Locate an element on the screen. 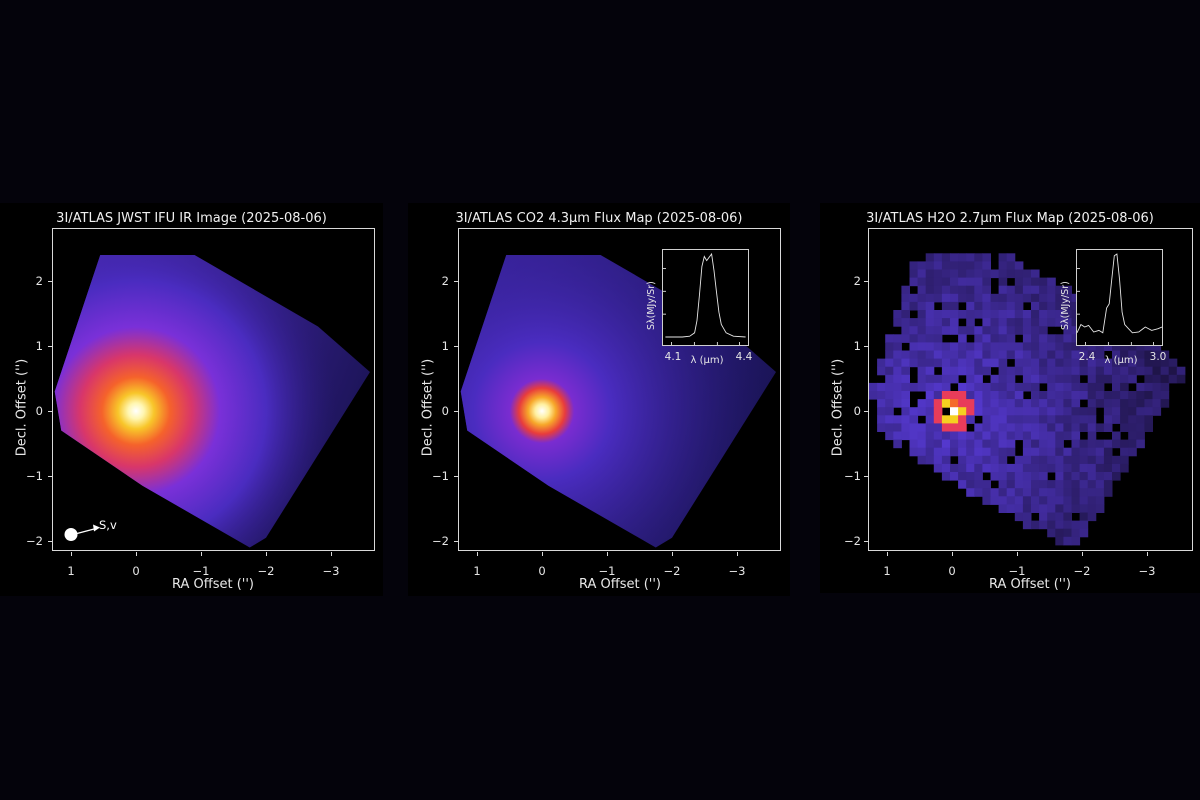 This screenshot has width=1200, height=800. plot-axes: 1 0 −1 −2 −3 2 1 0 −1 −2 S,v is located at coordinates (200, 403).